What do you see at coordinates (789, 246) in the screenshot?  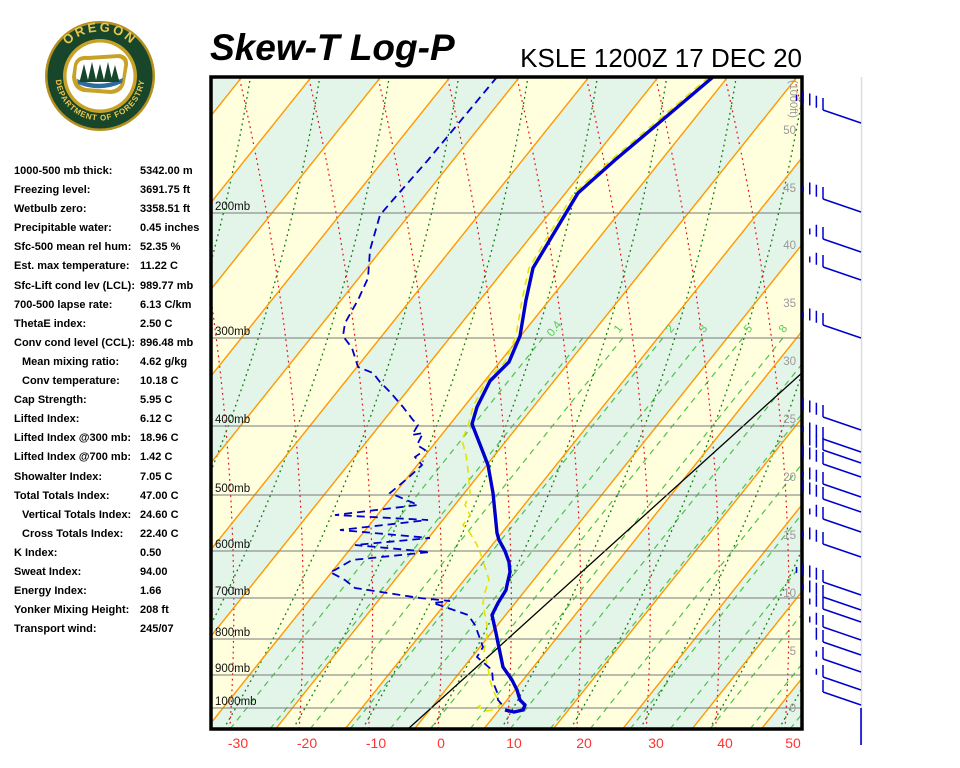 I see `height-axis-label: 40` at bounding box center [789, 246].